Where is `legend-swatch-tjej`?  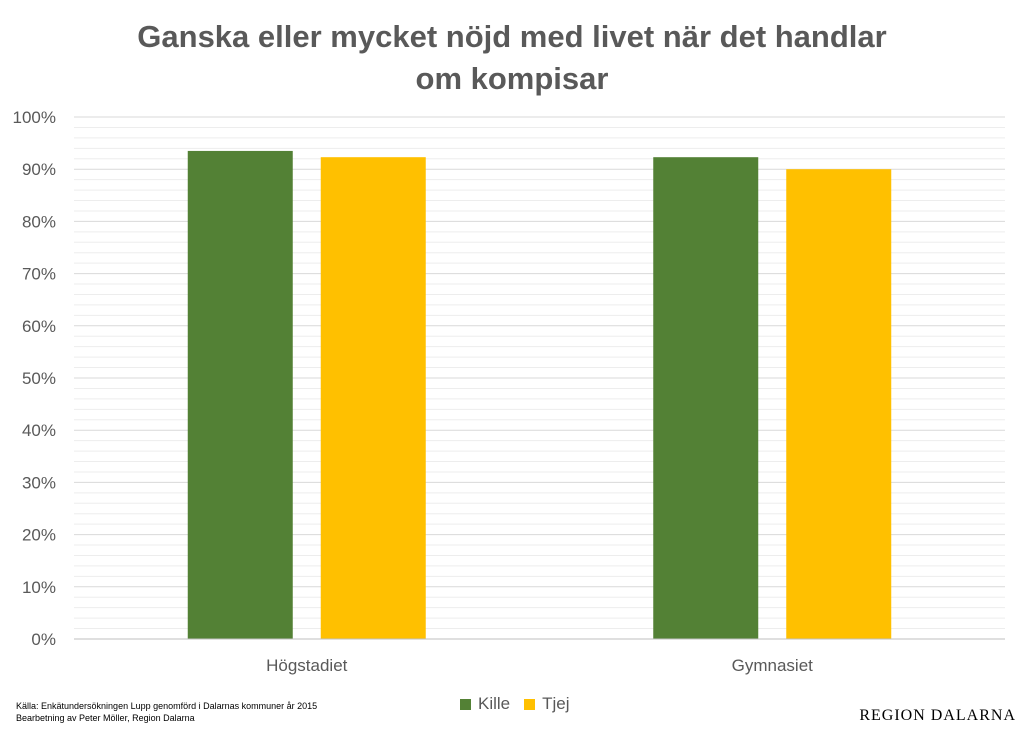 legend-swatch-tjej is located at coordinates (530, 704).